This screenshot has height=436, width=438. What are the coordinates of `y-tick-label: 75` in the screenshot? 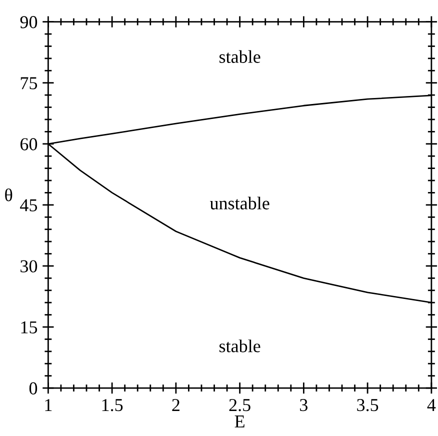 It's located at (29, 83).